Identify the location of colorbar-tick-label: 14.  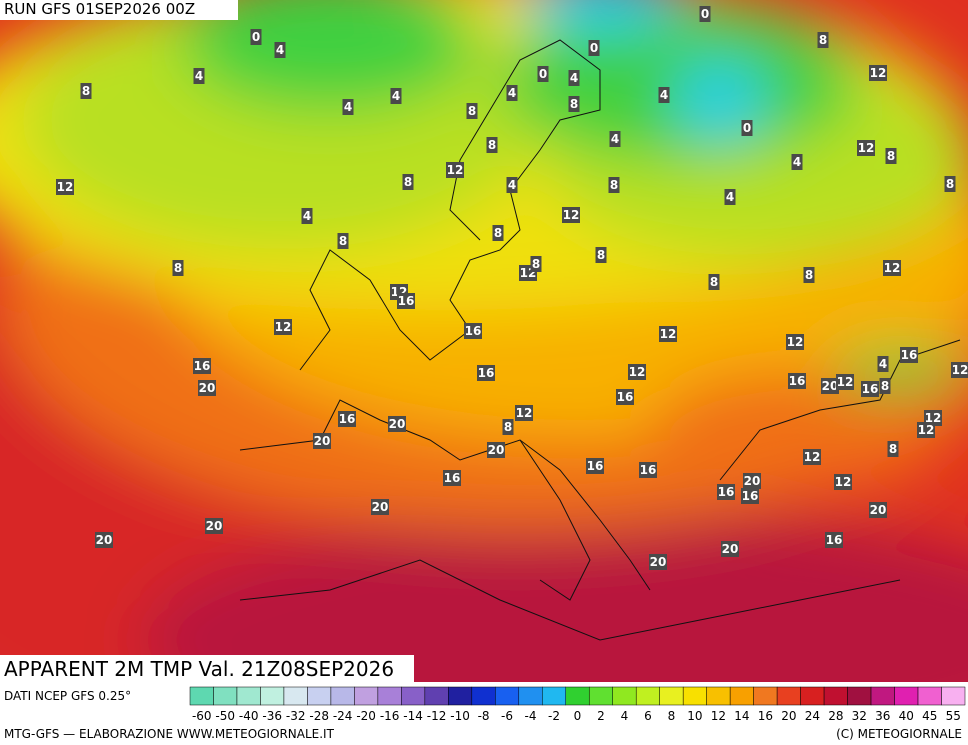
(741, 716).